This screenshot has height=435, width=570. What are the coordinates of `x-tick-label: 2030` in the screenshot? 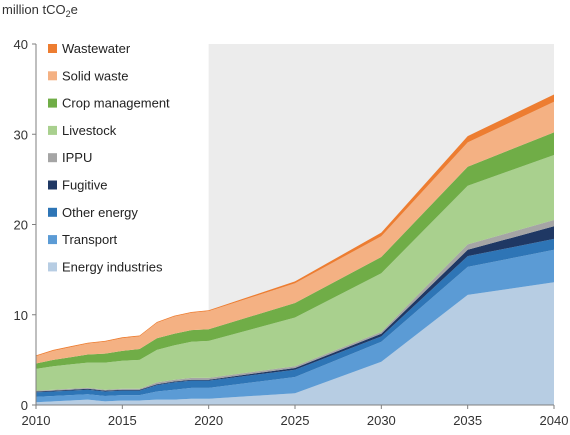 It's located at (381, 420).